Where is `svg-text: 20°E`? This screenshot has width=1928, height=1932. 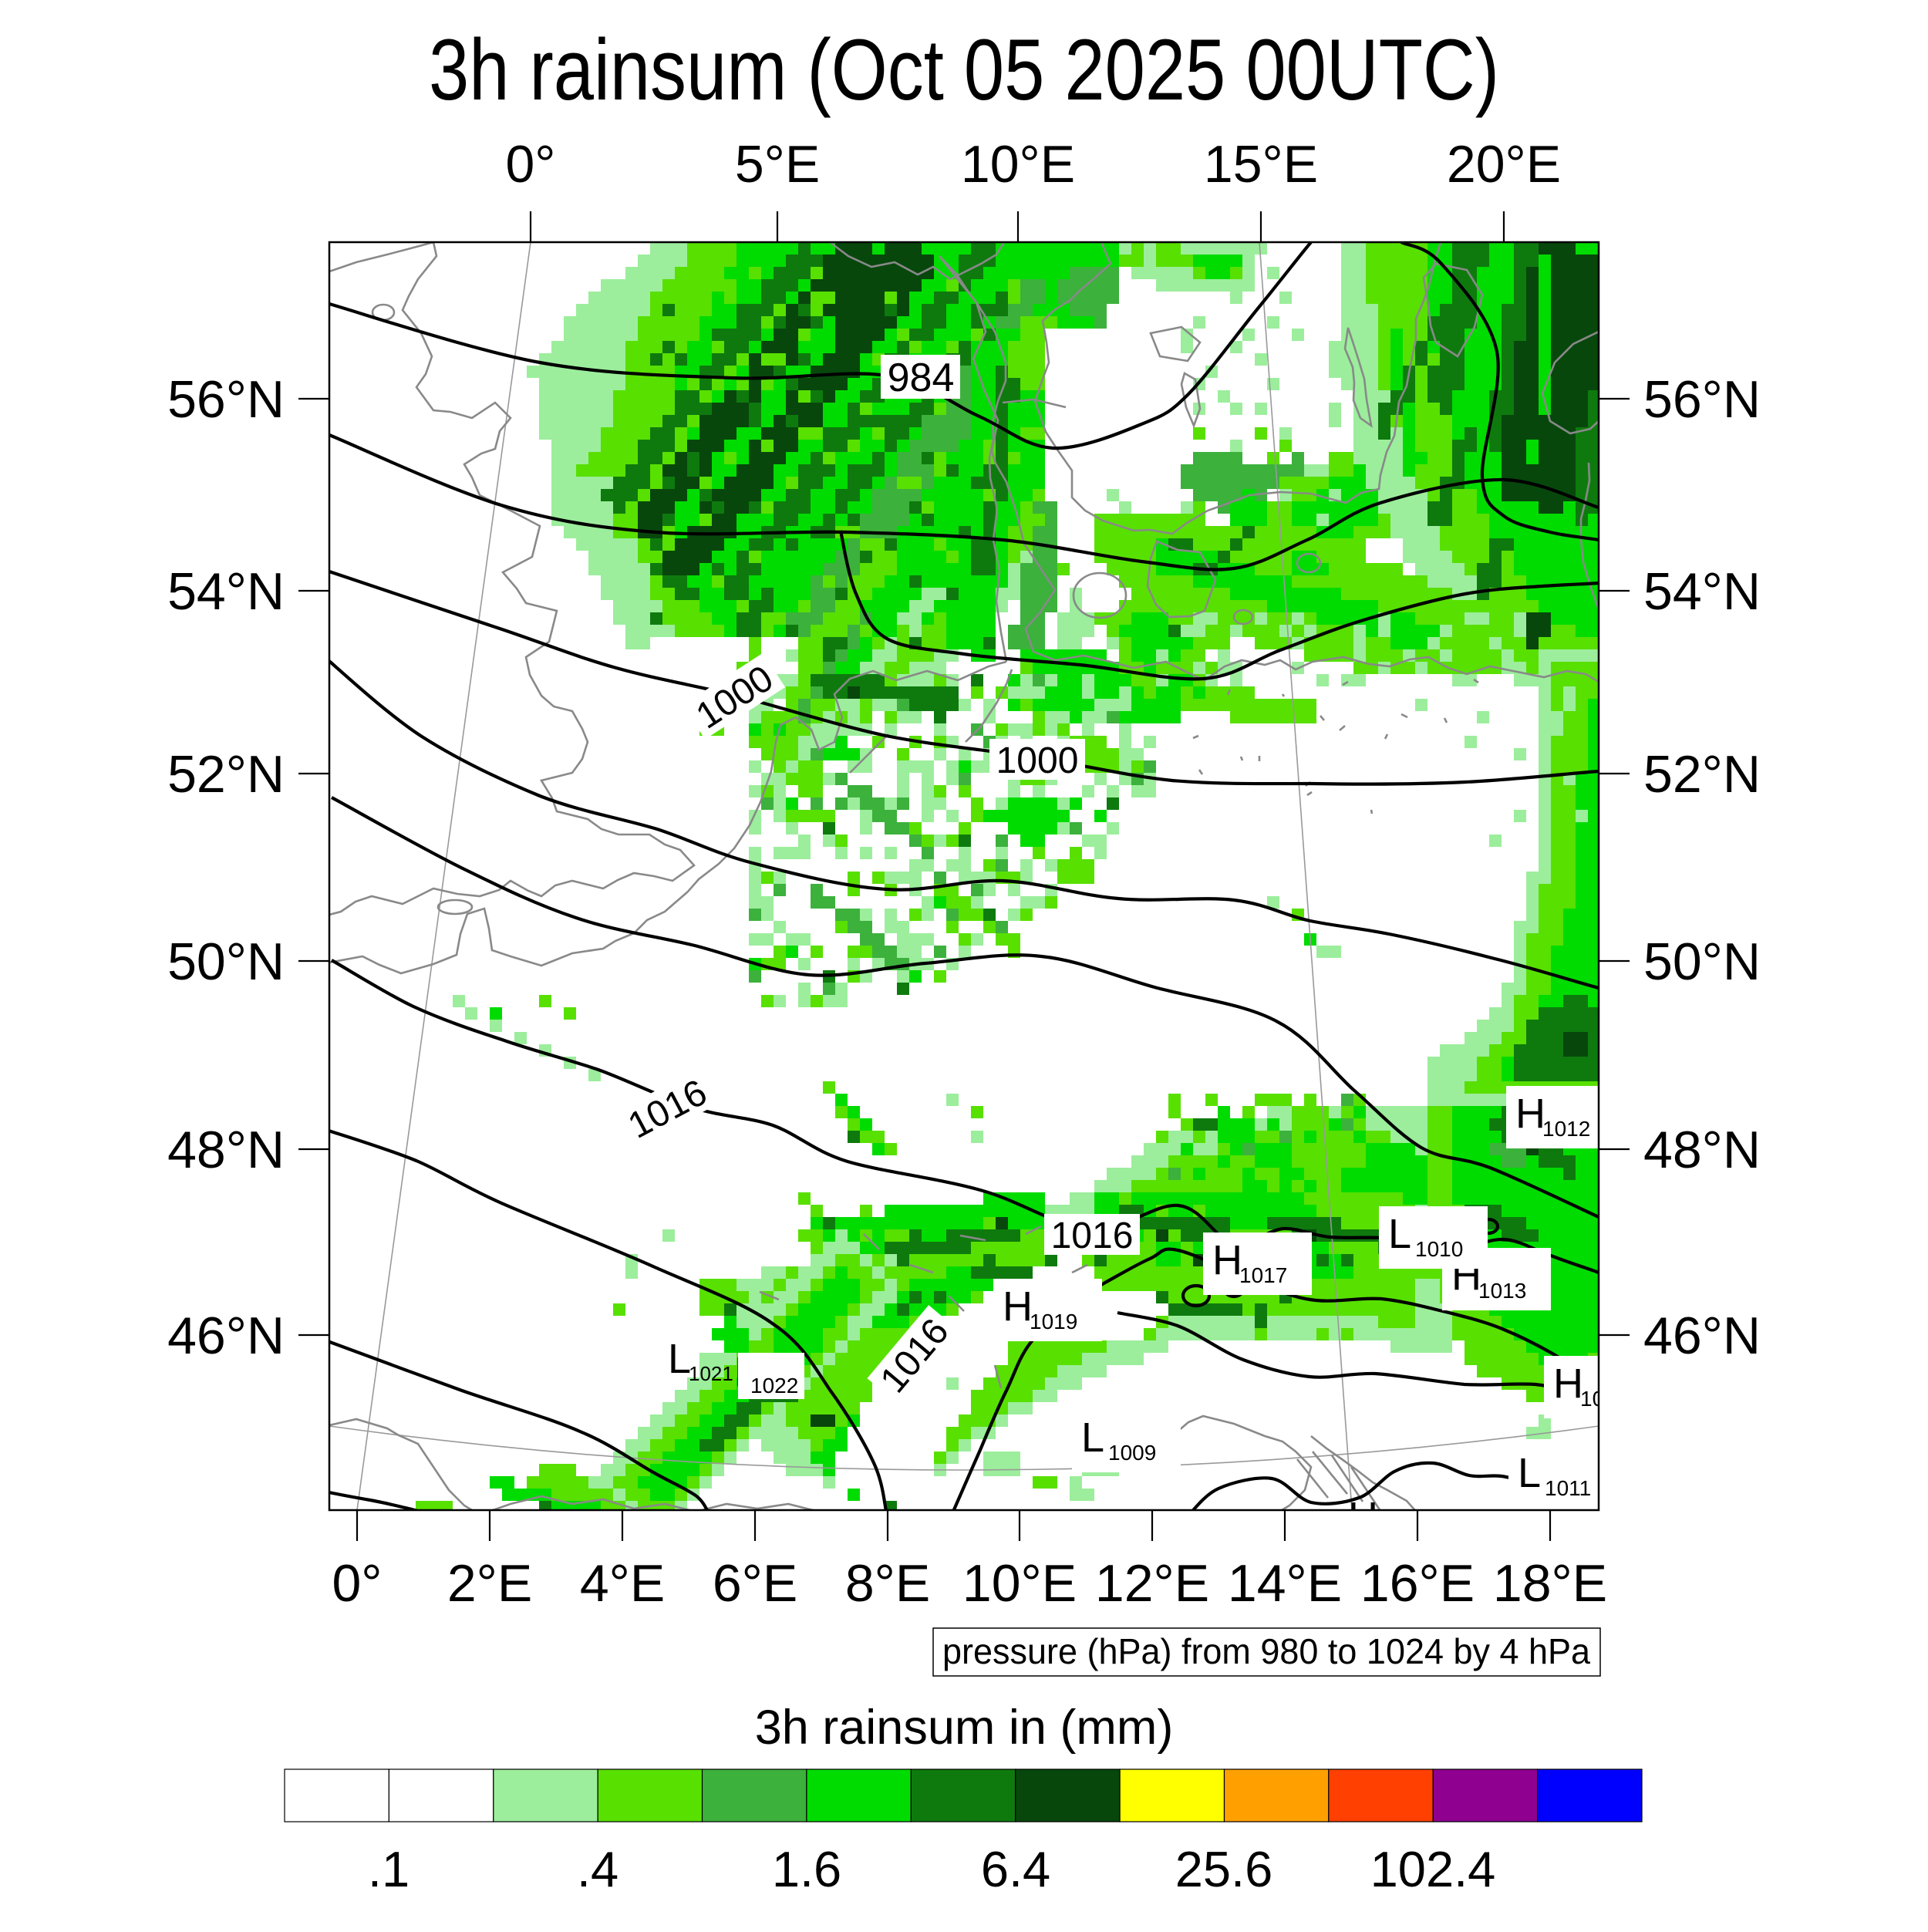
svg-text: 20°E is located at coordinates (1504, 164).